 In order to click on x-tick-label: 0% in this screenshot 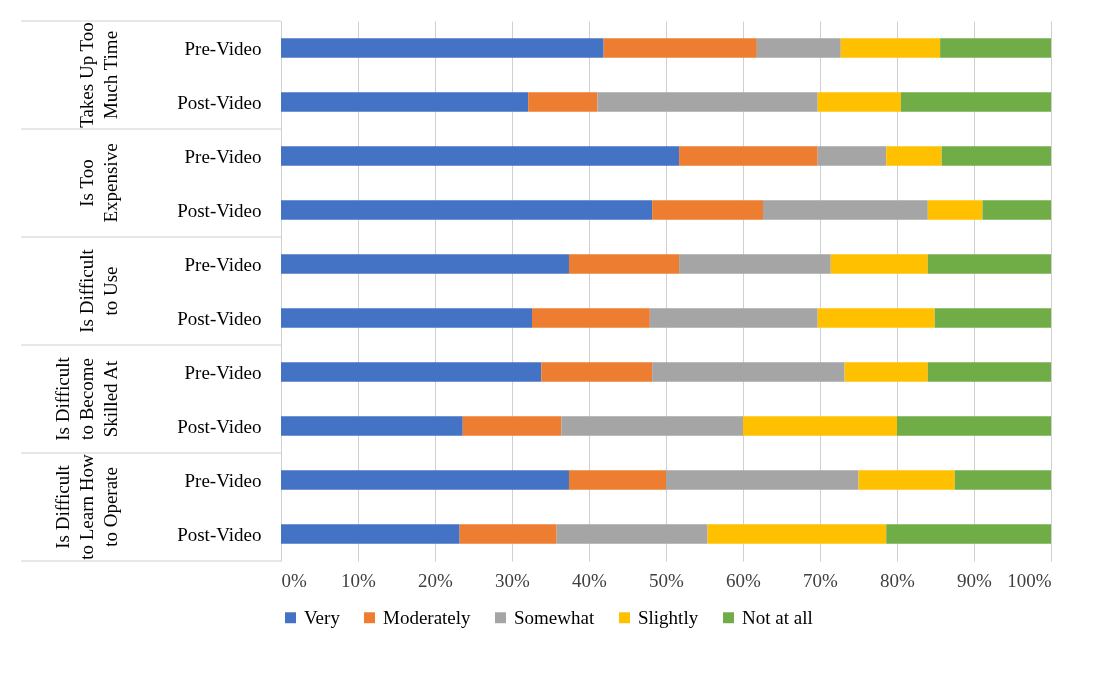, I will do `click(294, 580)`.